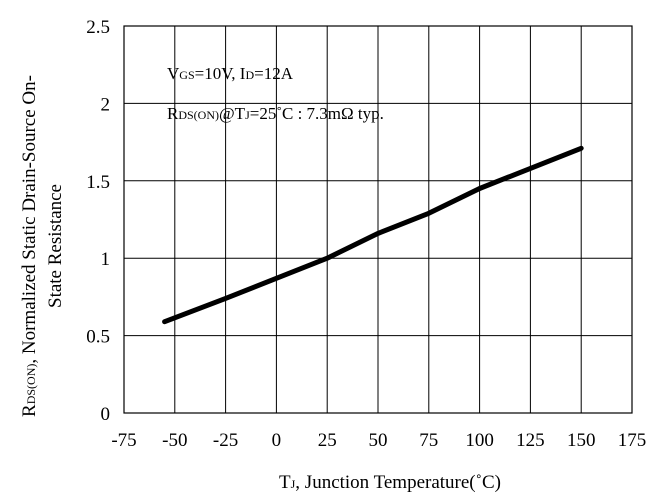  Describe the element at coordinates (225, 440) in the screenshot. I see `x-tick-label: -25` at that location.